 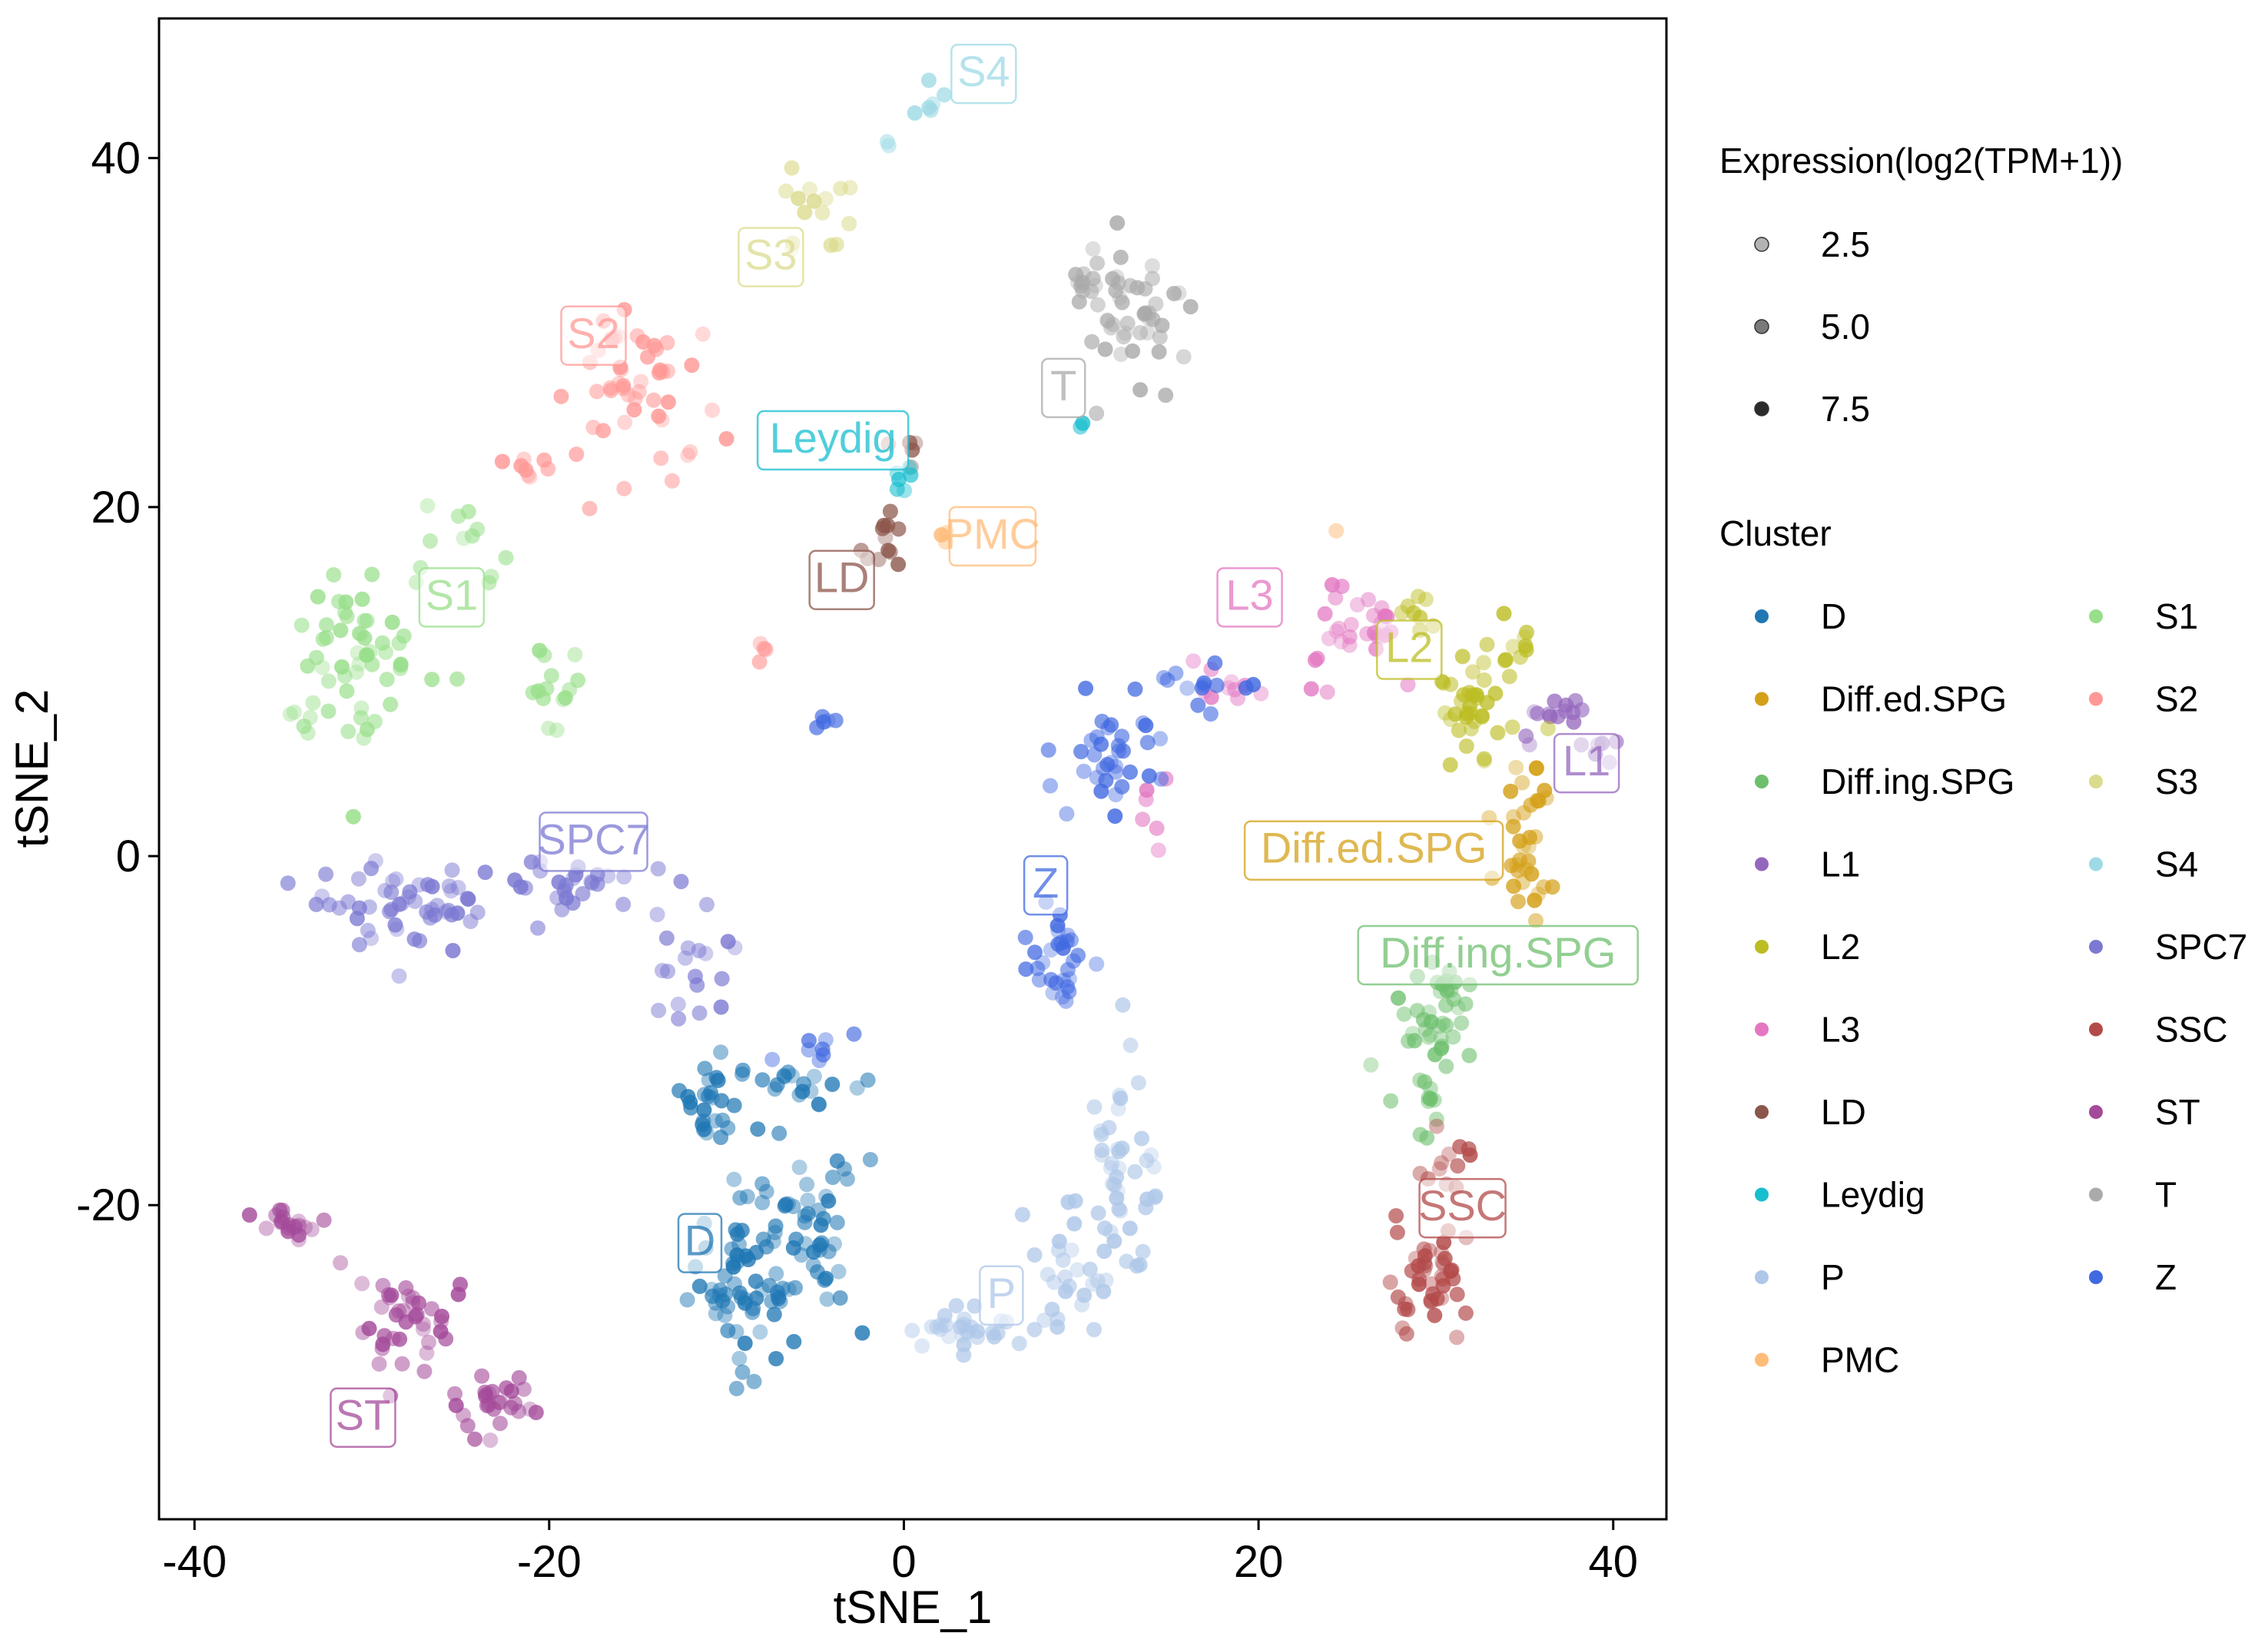 What do you see at coordinates (2176, 616) in the screenshot?
I see `legend-label-s1: S1` at bounding box center [2176, 616].